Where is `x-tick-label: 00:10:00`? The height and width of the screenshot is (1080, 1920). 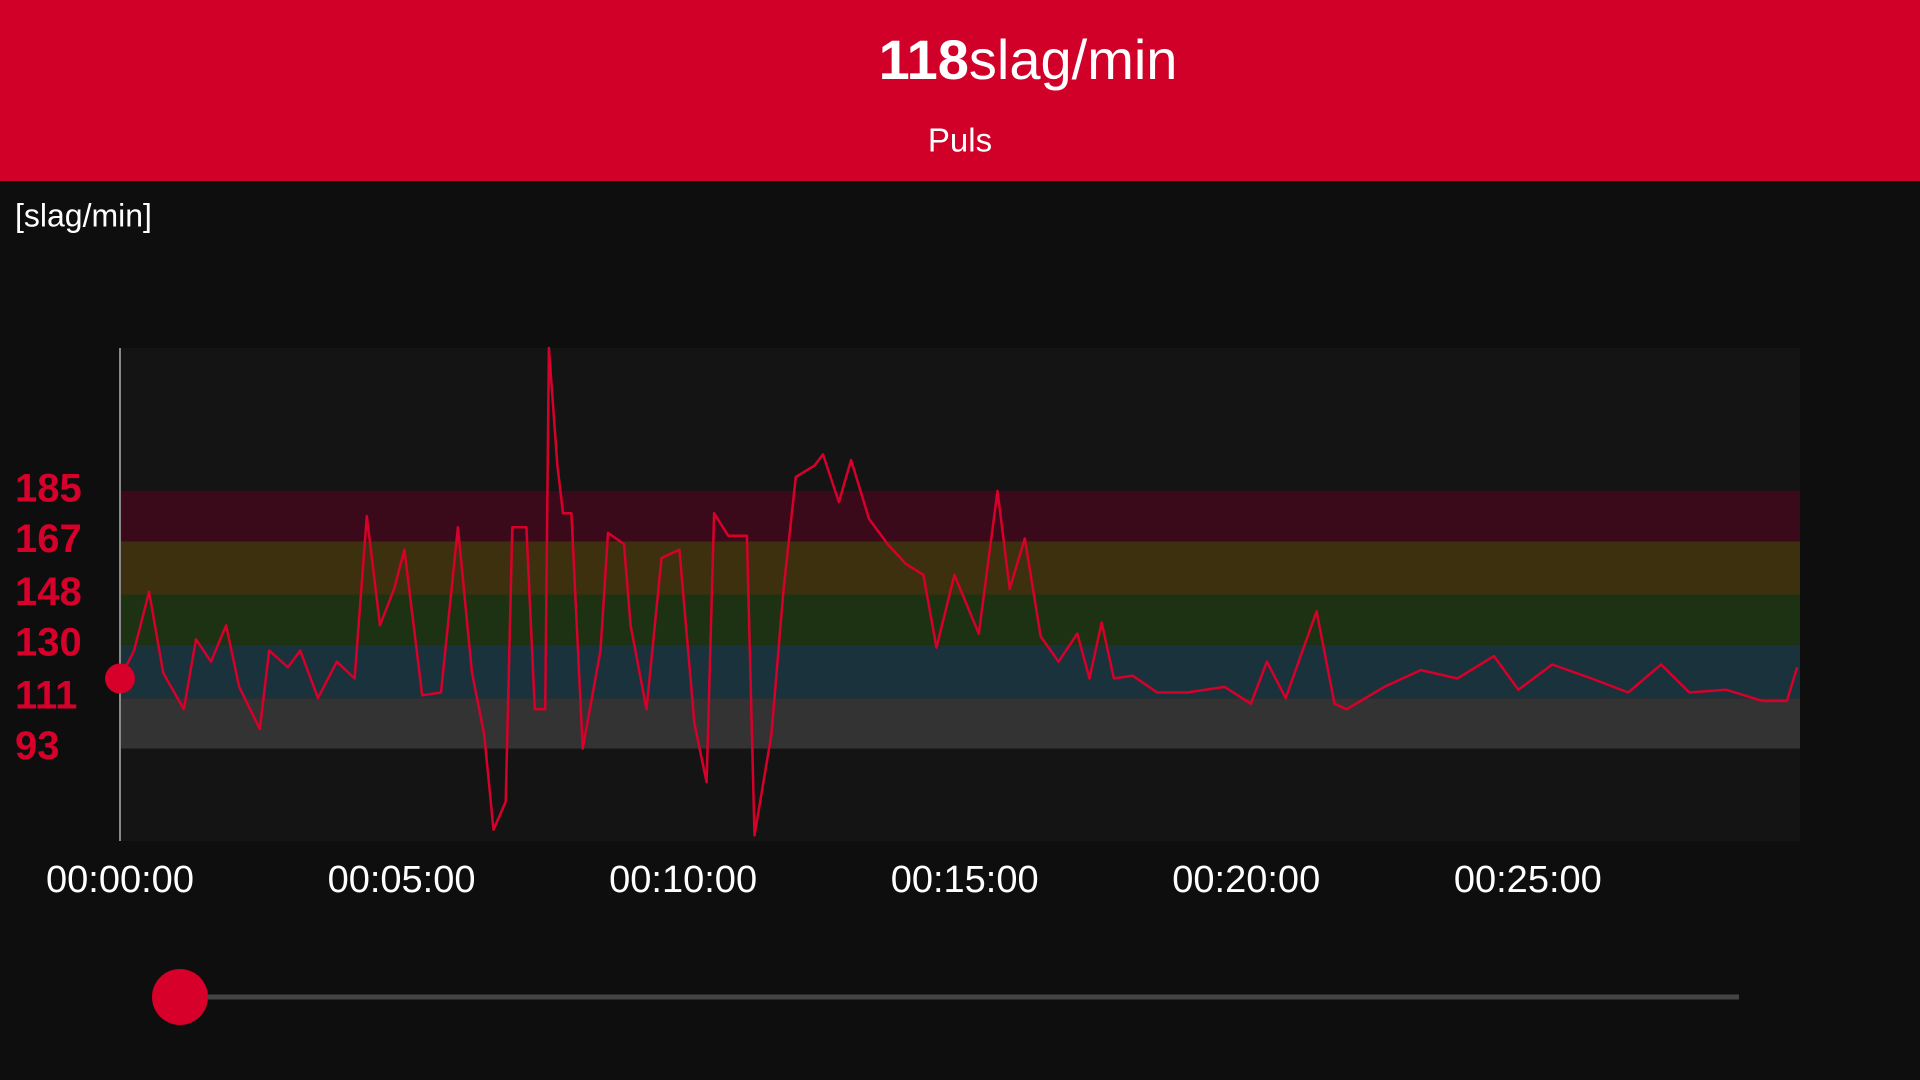 x-tick-label: 00:10:00 is located at coordinates (683, 880).